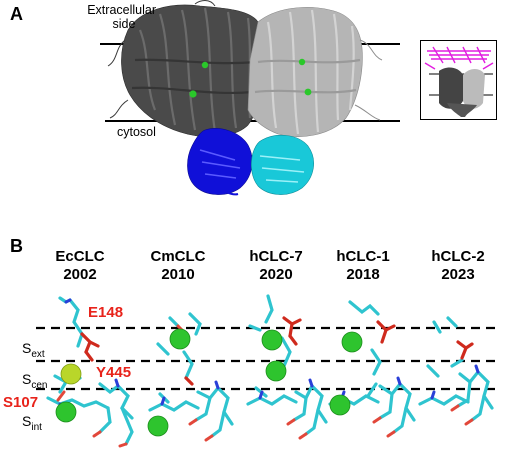  I want to click on residue-label-e148: E148, so click(106, 312).